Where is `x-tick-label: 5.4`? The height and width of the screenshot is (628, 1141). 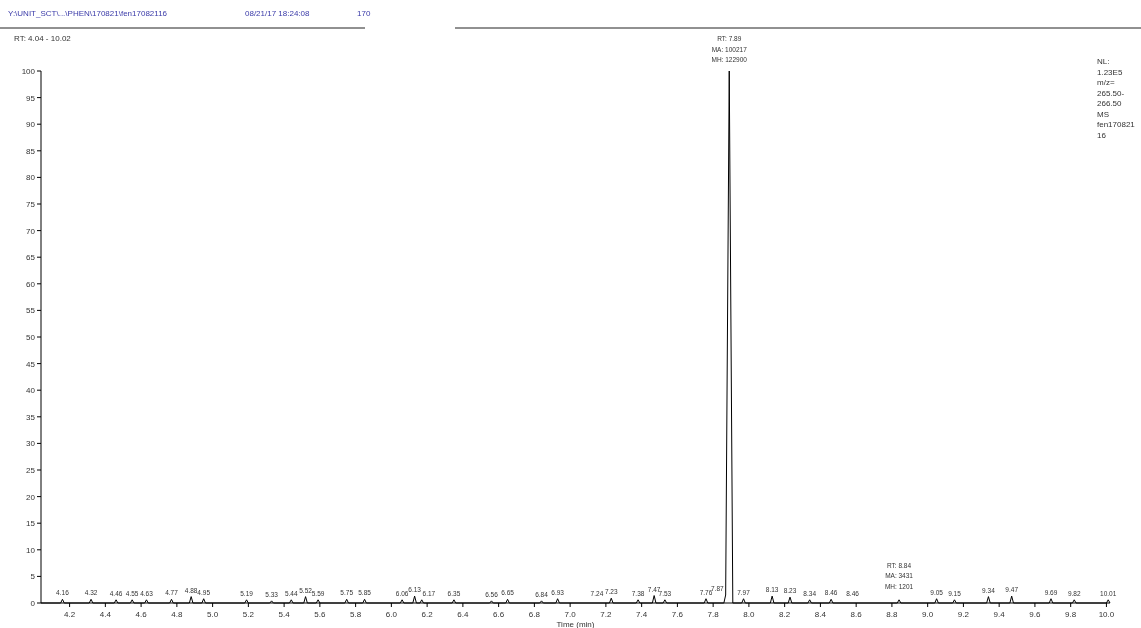
x-tick-label: 5.4 is located at coordinates (284, 614).